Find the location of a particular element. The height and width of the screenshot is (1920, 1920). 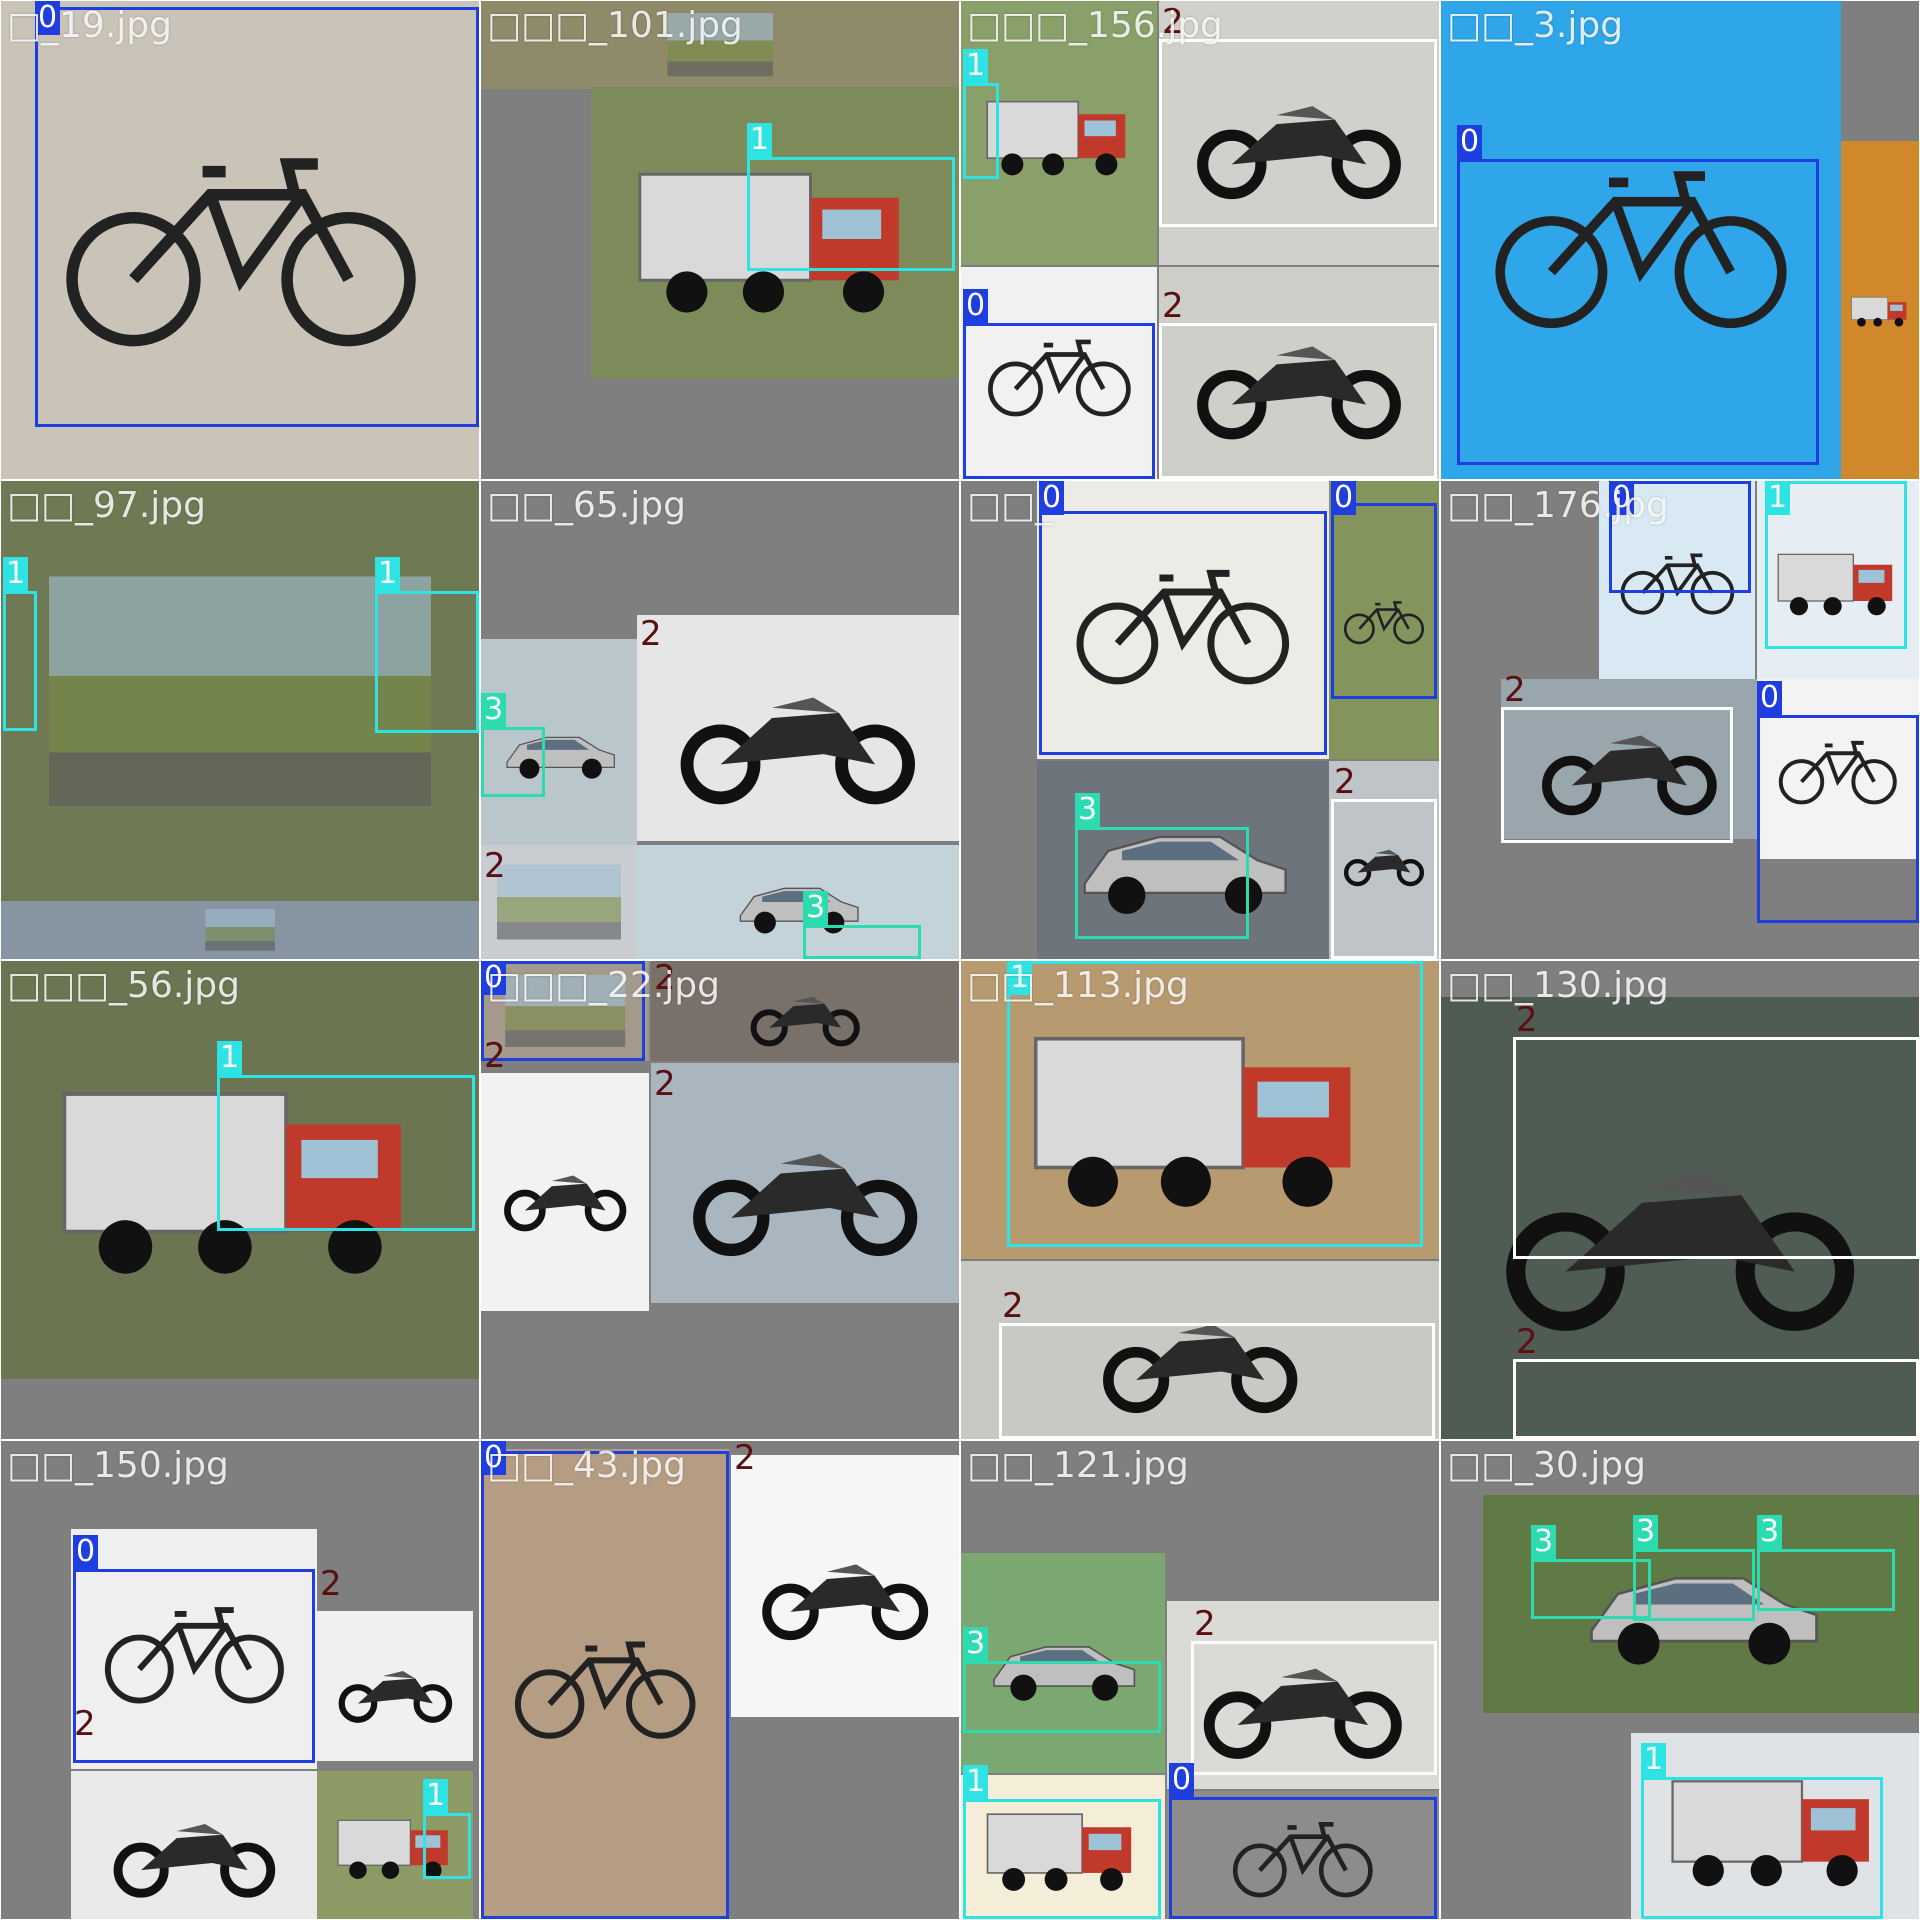

mosaic-tile: 3 2 2 3 □□_65.jpg is located at coordinates (720, 720).